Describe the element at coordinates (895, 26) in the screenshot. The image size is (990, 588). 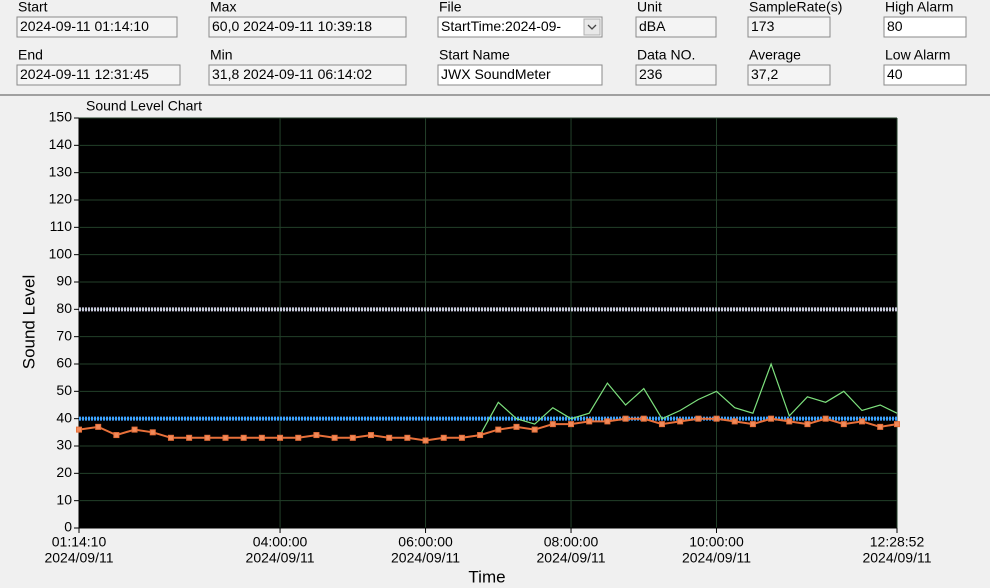
I see `field-value: 80` at that location.